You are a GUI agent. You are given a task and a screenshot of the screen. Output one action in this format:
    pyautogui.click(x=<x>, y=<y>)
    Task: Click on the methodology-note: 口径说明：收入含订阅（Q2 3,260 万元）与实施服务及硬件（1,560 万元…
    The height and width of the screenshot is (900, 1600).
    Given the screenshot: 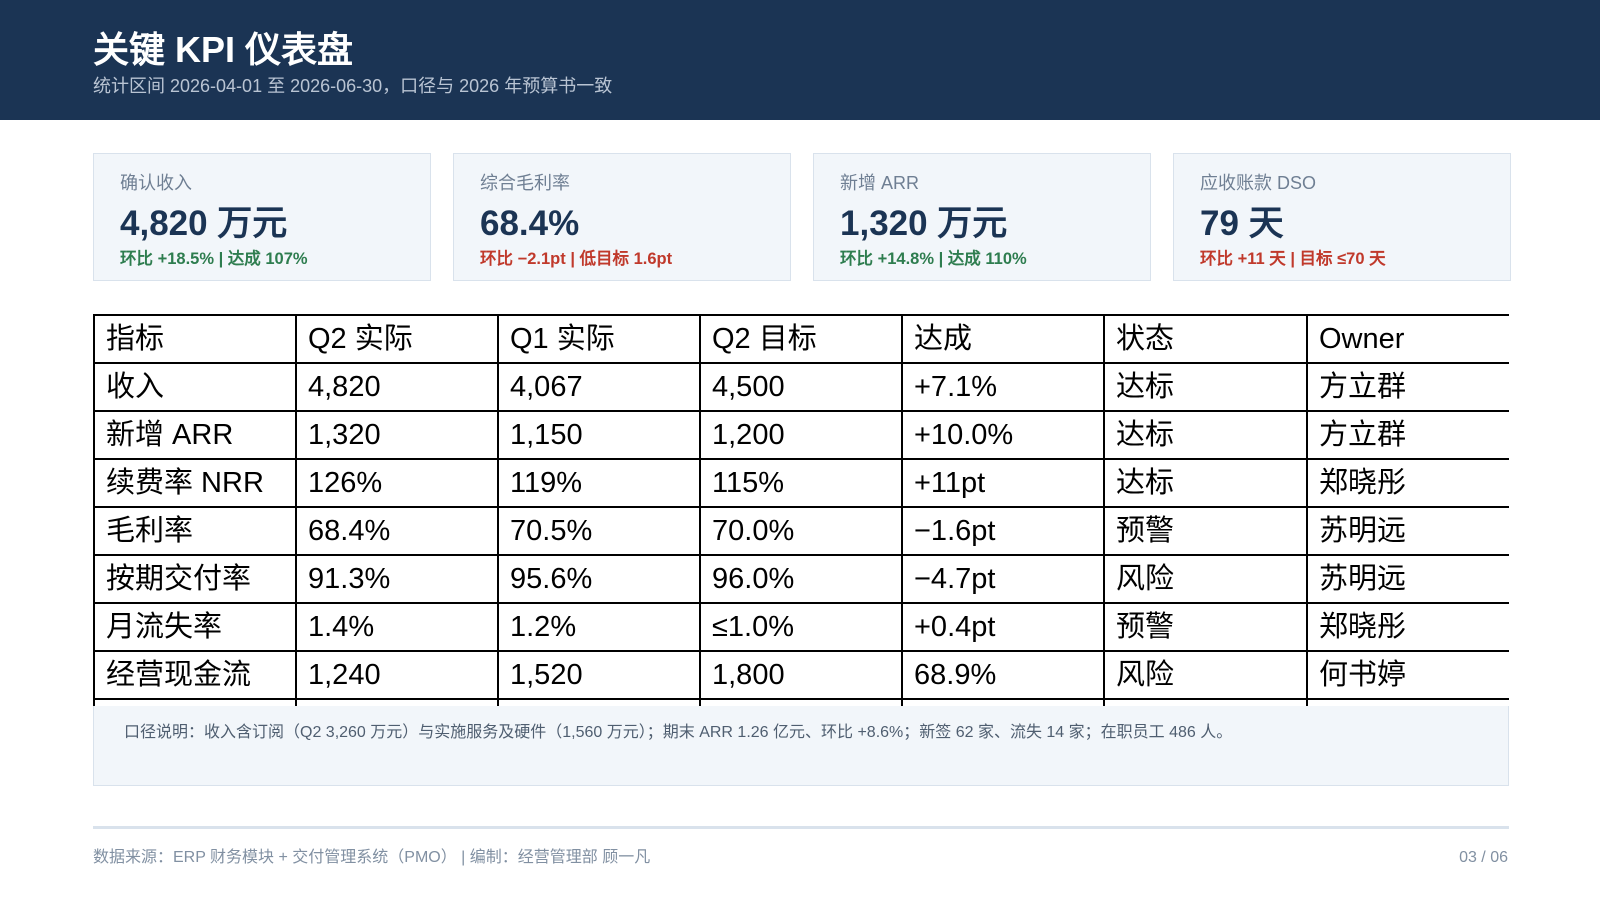 What is the action you would take?
    pyautogui.click(x=678, y=732)
    